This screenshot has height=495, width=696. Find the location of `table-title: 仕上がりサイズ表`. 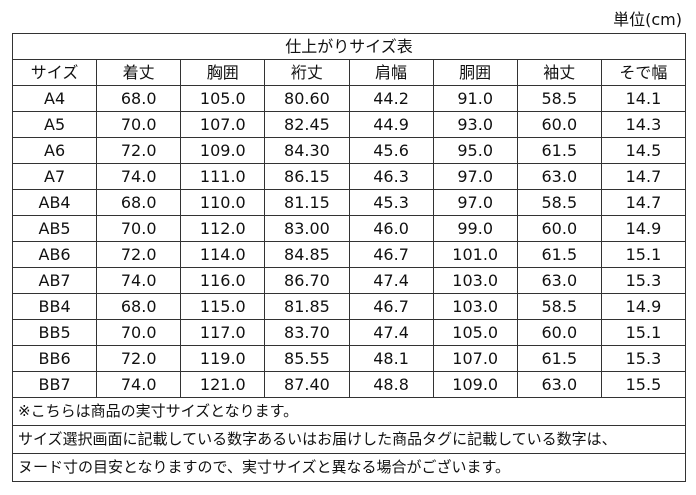

table-title: 仕上がりサイズ表 is located at coordinates (349, 46).